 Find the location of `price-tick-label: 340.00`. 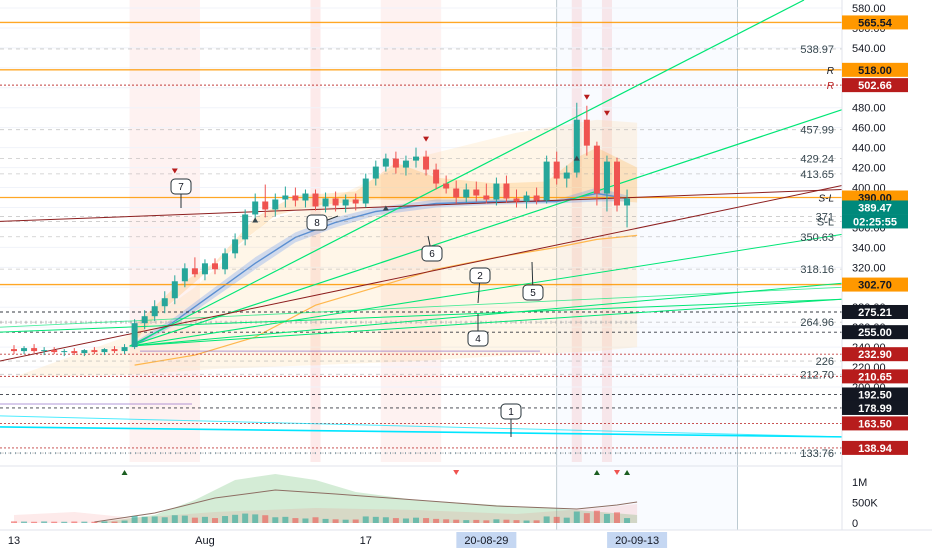

price-tick-label: 340.00 is located at coordinates (869, 248).